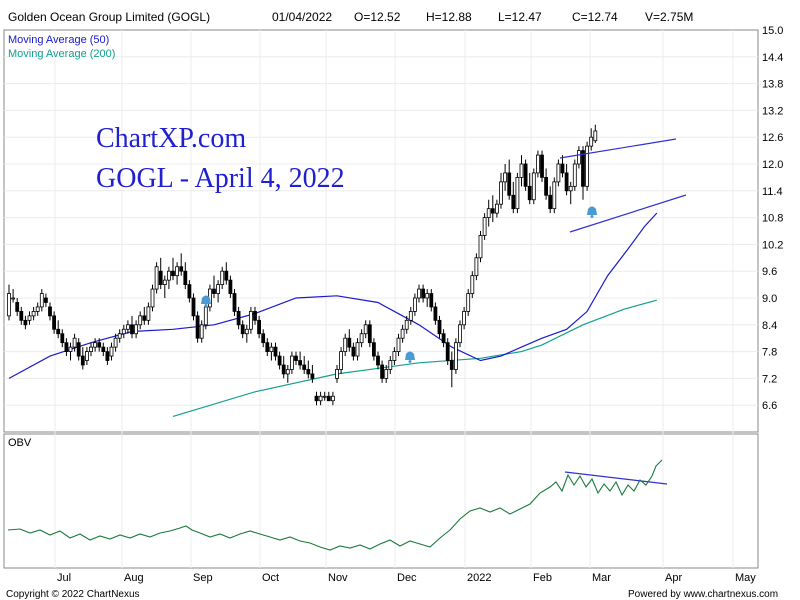  What do you see at coordinates (171, 138) in the screenshot?
I see `watermark-line1: ChartXP.com` at bounding box center [171, 138].